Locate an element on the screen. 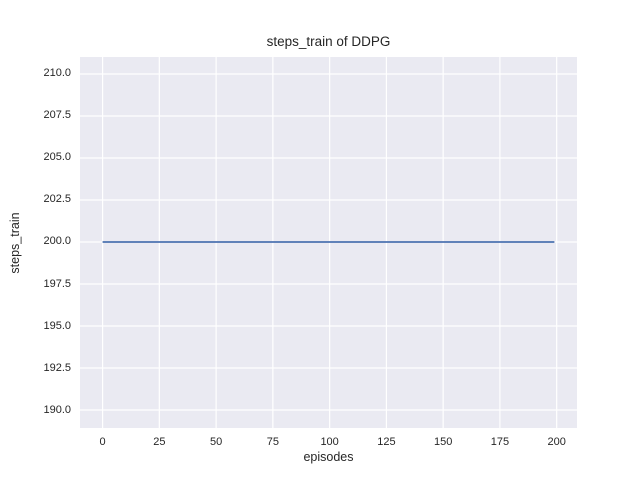  y-tick-label: 192.5 is located at coordinates (57, 367).